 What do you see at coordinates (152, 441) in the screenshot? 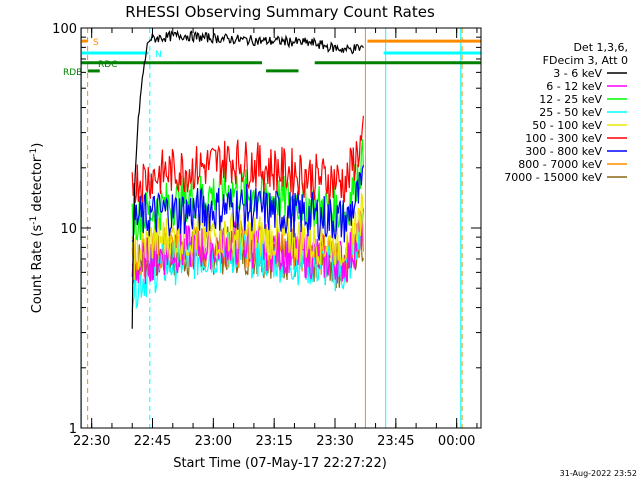
I see `x-tick-label: 22:45` at bounding box center [152, 441].